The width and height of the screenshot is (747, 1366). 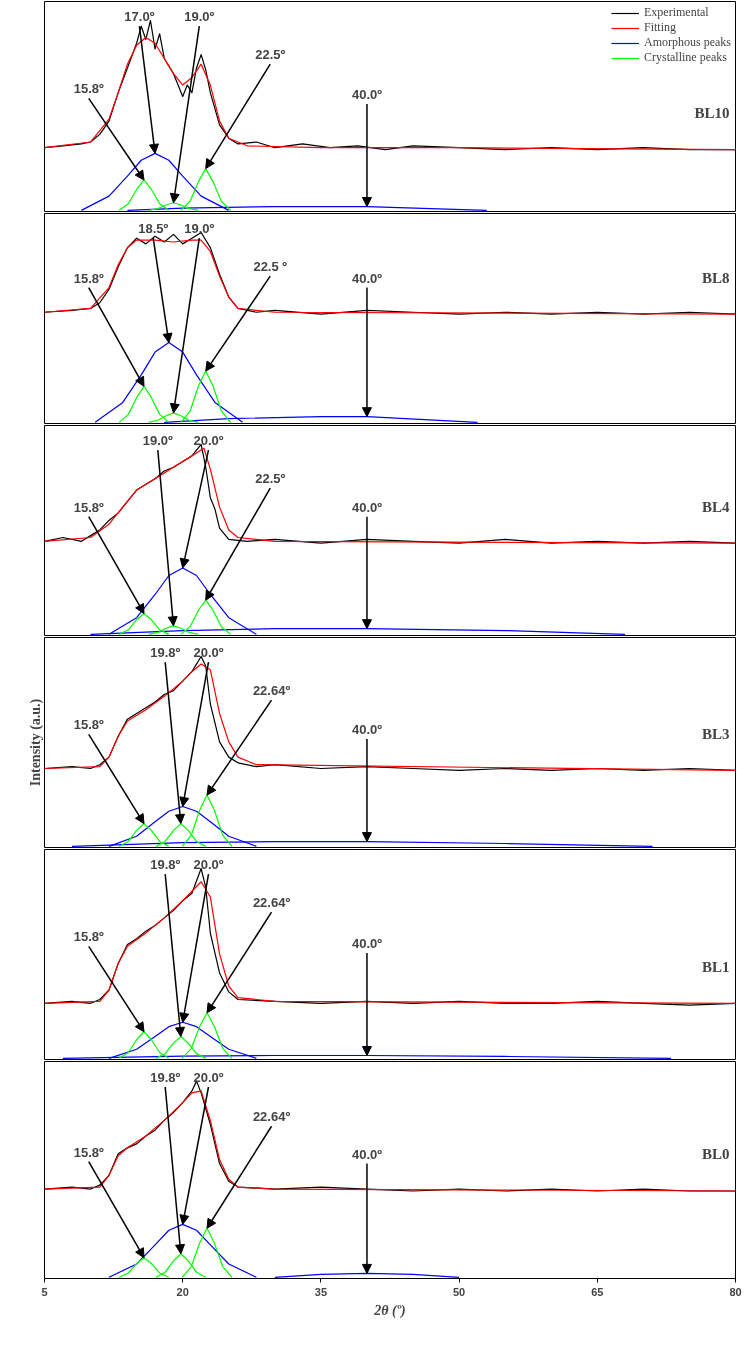 What do you see at coordinates (715, 277) in the screenshot?
I see `annotation: BL8` at bounding box center [715, 277].